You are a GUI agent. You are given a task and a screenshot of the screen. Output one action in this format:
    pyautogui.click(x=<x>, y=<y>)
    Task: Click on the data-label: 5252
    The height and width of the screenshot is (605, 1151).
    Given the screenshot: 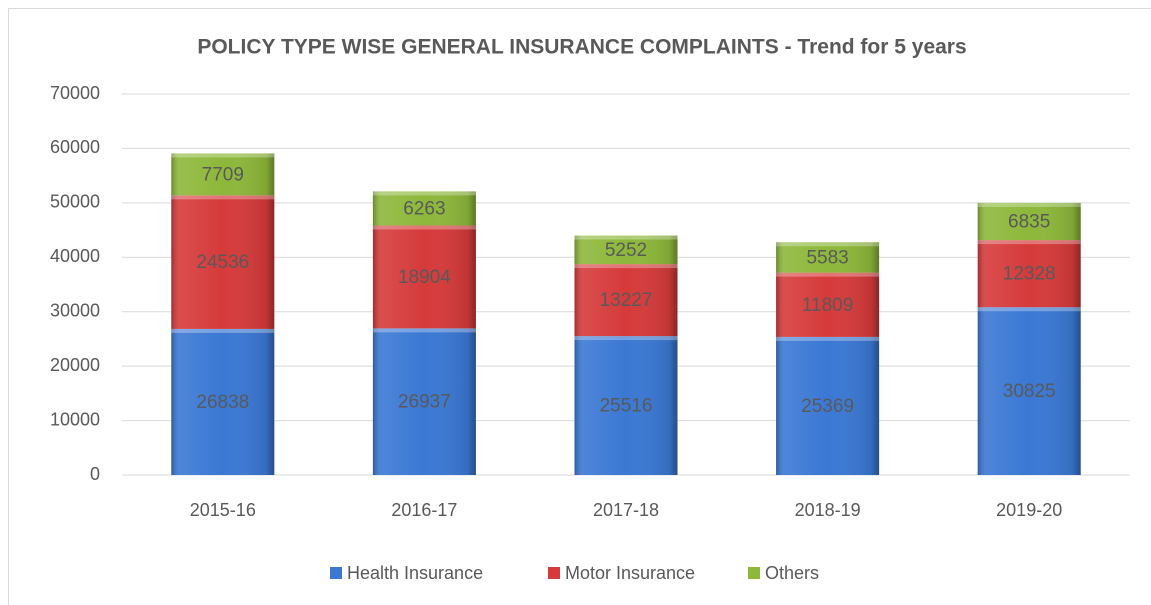 What is the action you would take?
    pyautogui.click(x=626, y=250)
    